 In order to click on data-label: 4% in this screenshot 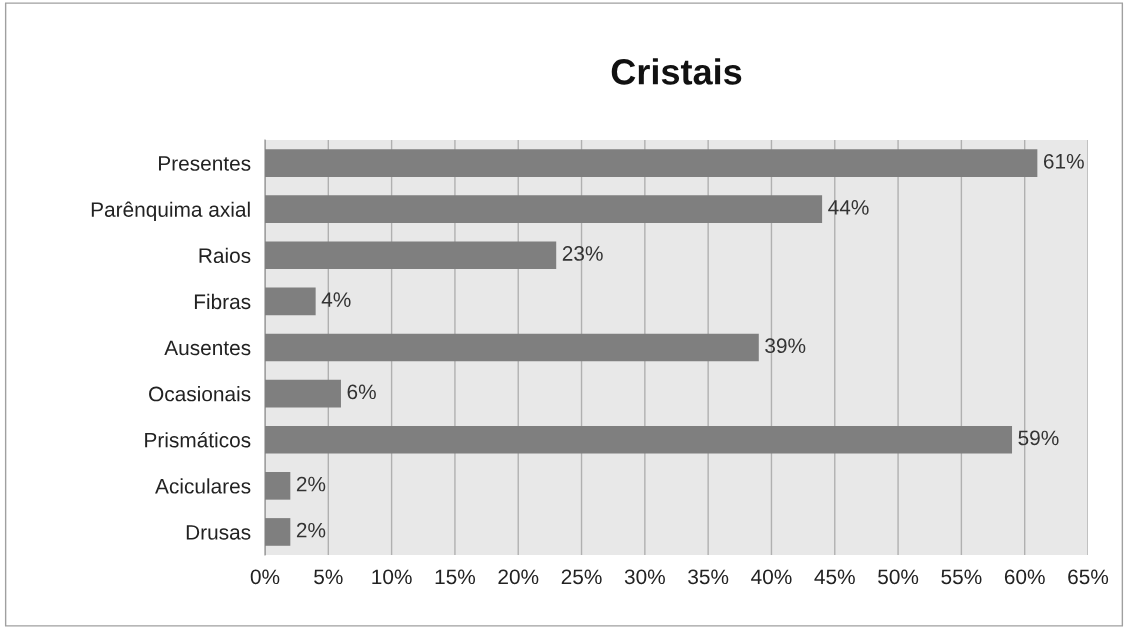, I will do `click(336, 299)`.